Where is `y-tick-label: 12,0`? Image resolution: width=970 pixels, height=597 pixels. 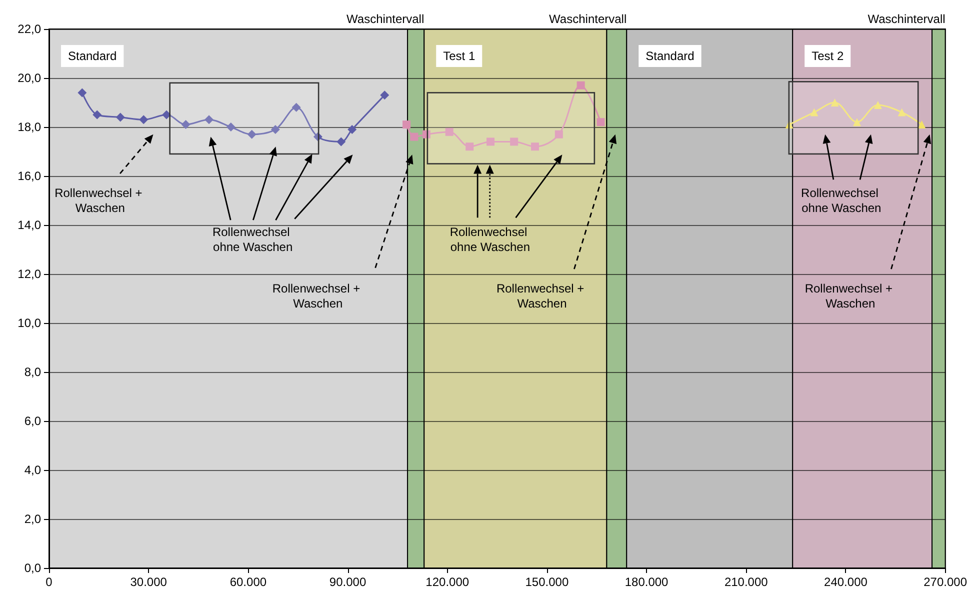 y-tick-label: 12,0 is located at coordinates (30, 274).